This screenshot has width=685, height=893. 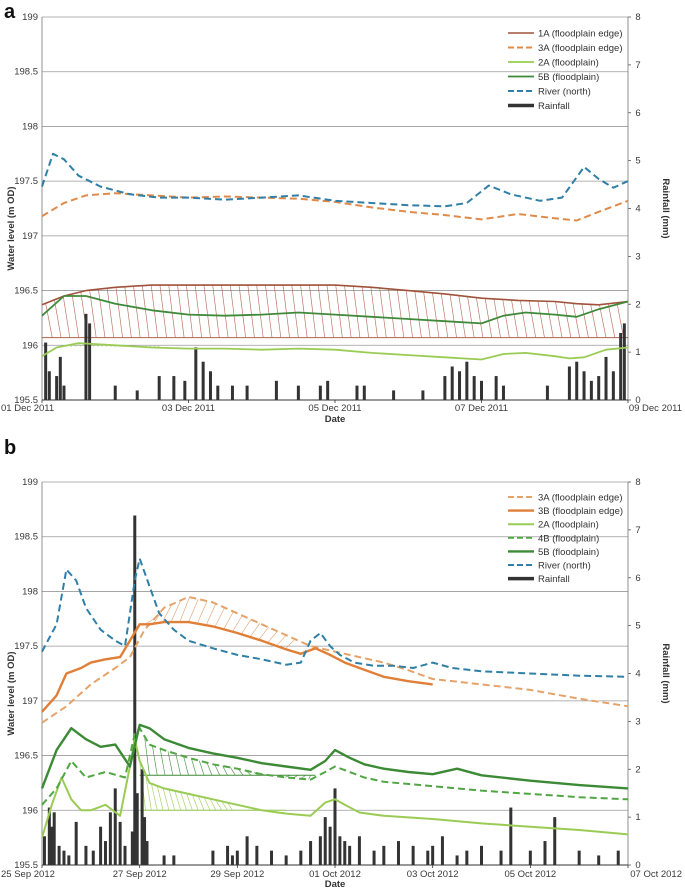 I want to click on y-tick-label: 197, so click(x=30, y=236).